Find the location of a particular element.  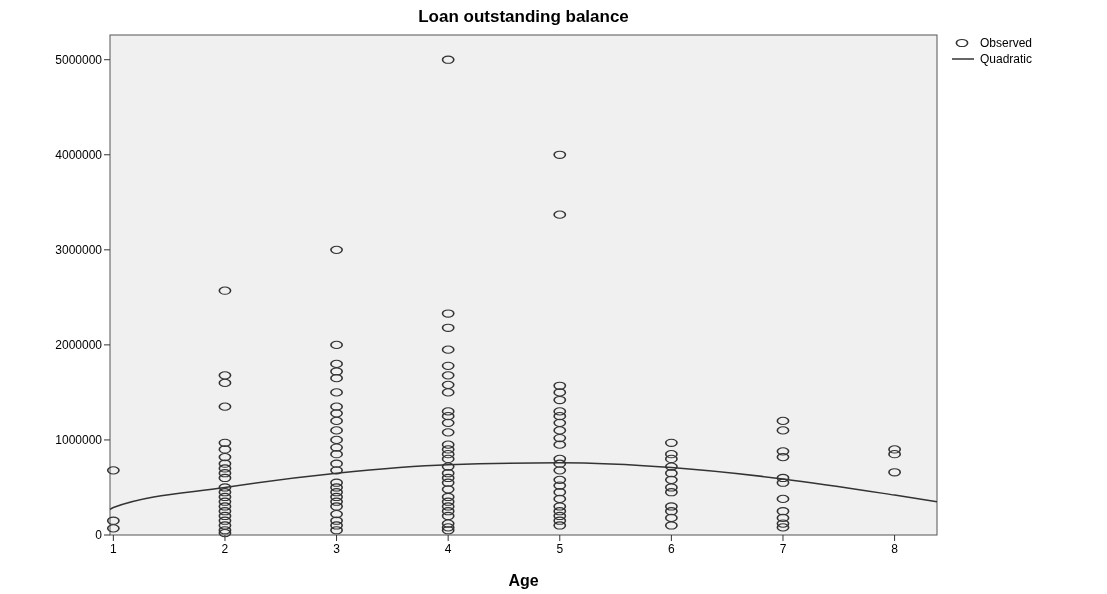

y-tick-label: 0 is located at coordinates (99, 535).